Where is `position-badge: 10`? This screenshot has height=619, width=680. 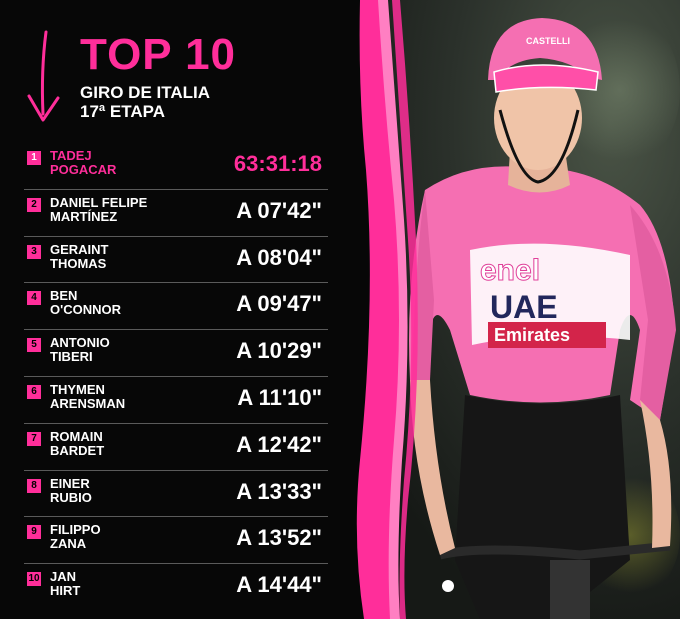
position-badge: 10 is located at coordinates (34, 579).